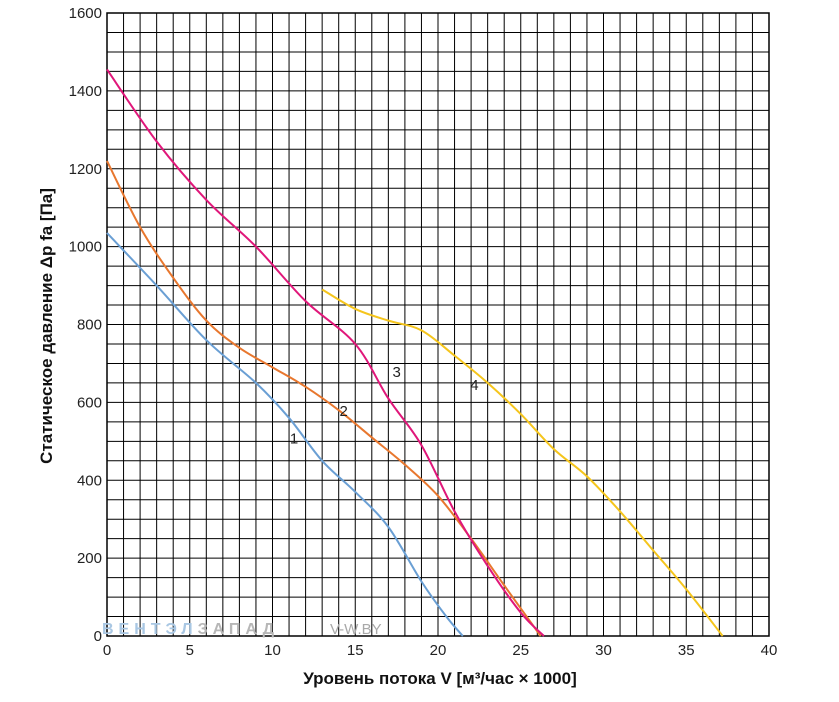 Image resolution: width=839 pixels, height=702 pixels. What do you see at coordinates (272, 650) in the screenshot?
I see `x-tick-label: 10` at bounding box center [272, 650].